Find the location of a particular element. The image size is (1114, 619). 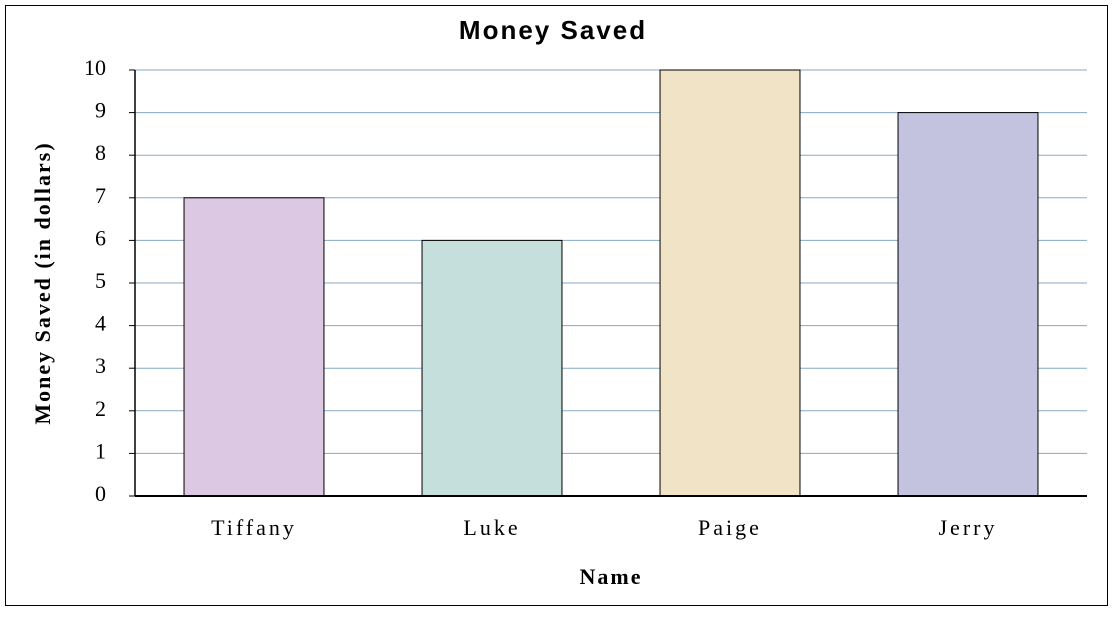

y-tick-label: 2 is located at coordinates (100, 408).